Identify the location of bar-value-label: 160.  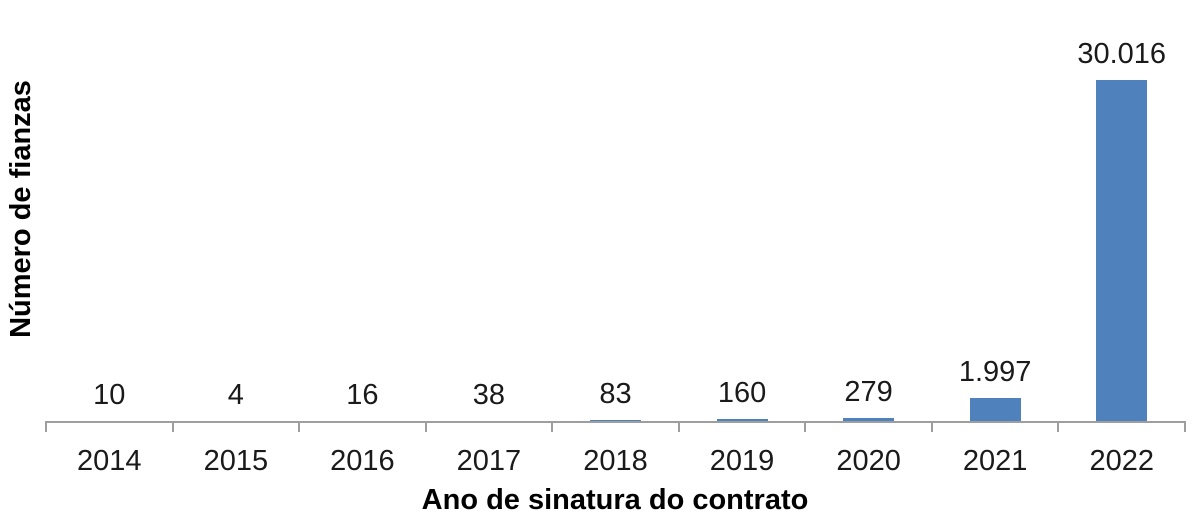
(742, 393).